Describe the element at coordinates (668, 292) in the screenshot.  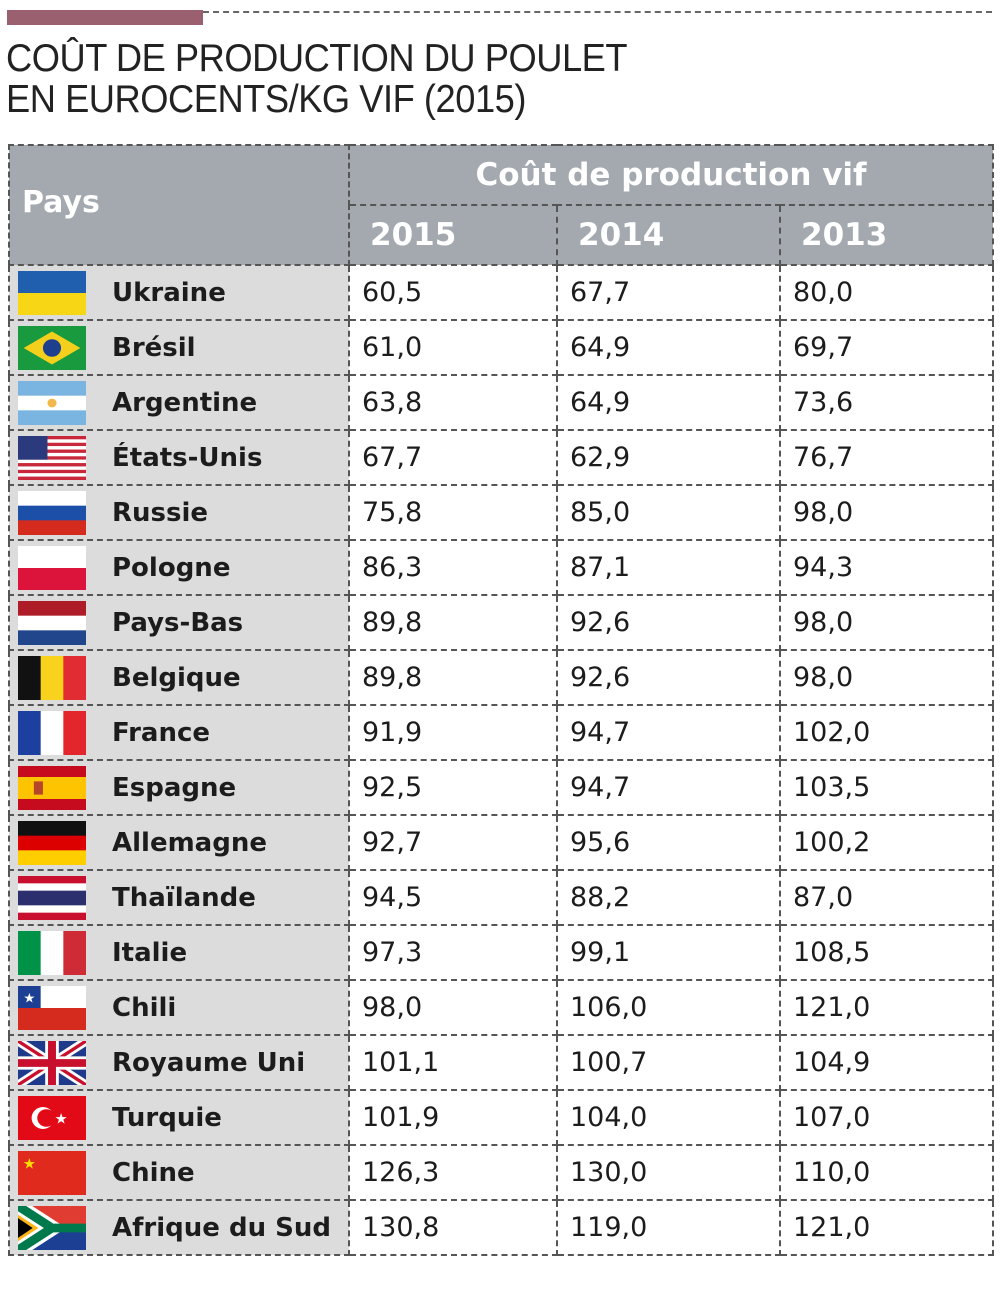
I see `cost-2014: 67,7` at that location.